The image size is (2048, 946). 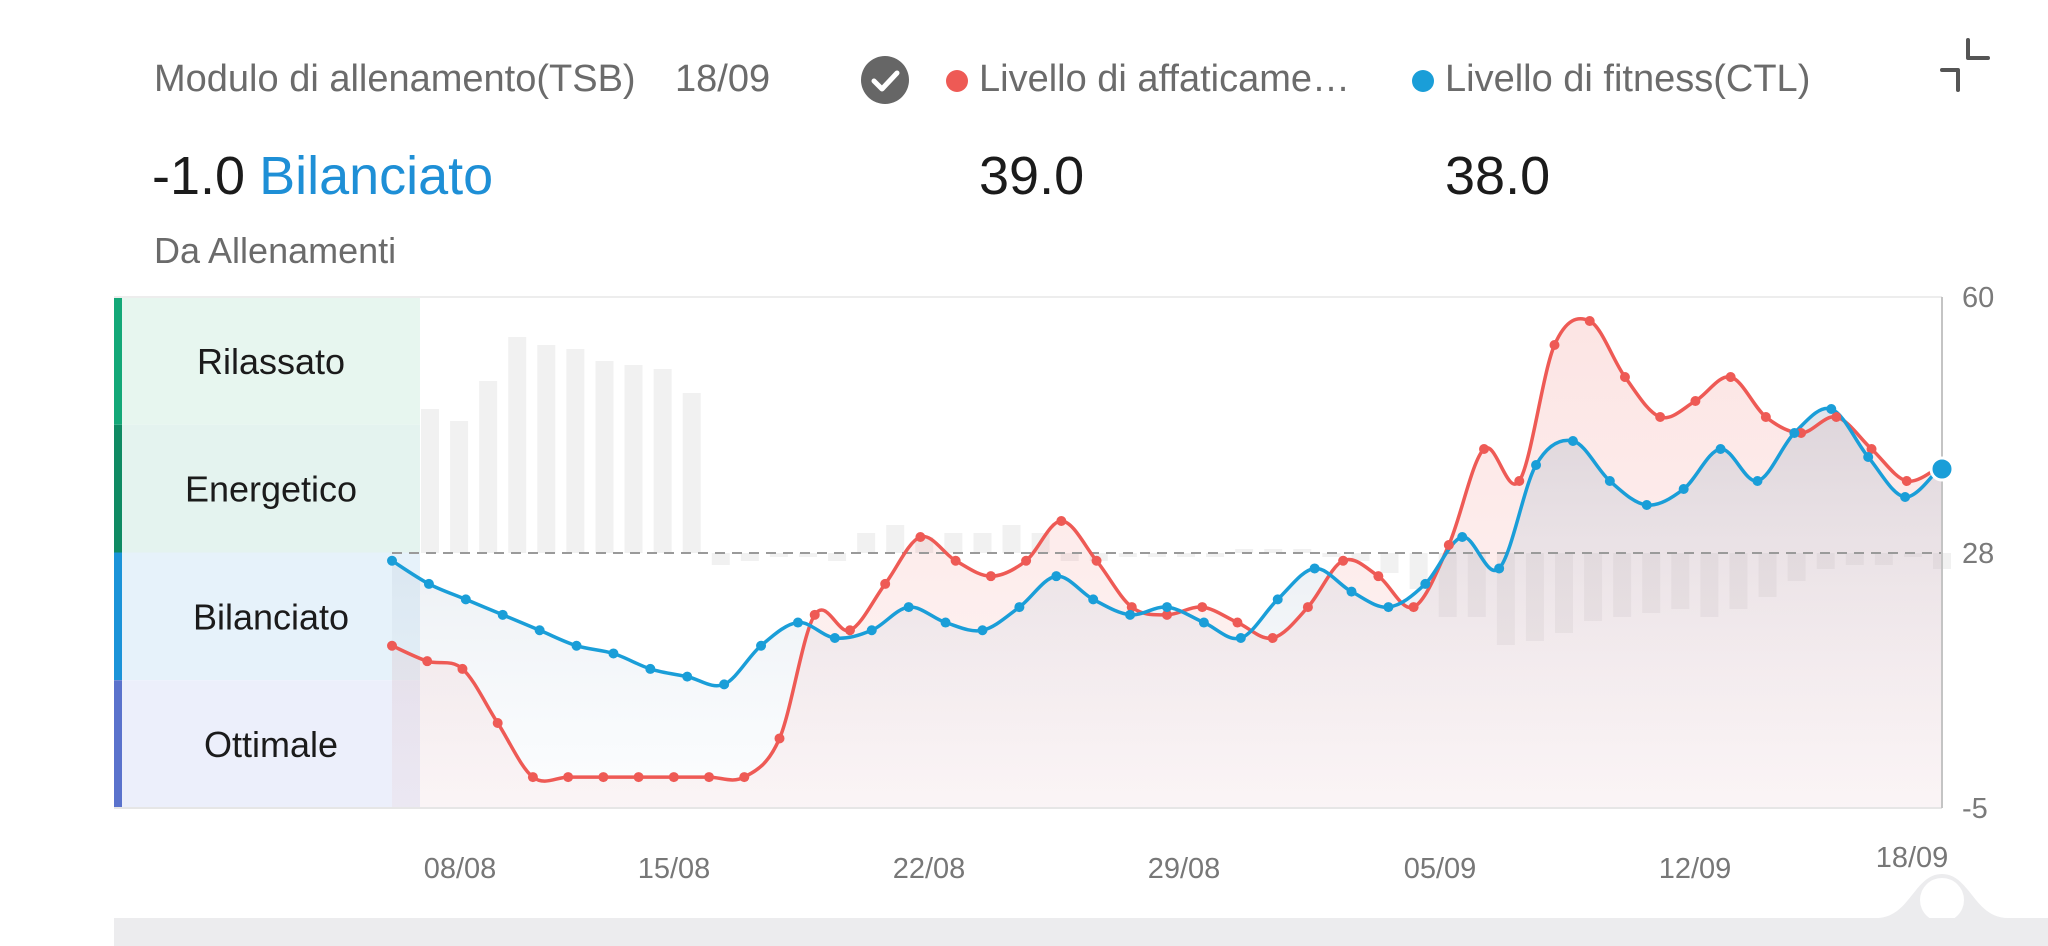 What do you see at coordinates (1423, 81) in the screenshot?
I see `fitness-legend-dot` at bounding box center [1423, 81].